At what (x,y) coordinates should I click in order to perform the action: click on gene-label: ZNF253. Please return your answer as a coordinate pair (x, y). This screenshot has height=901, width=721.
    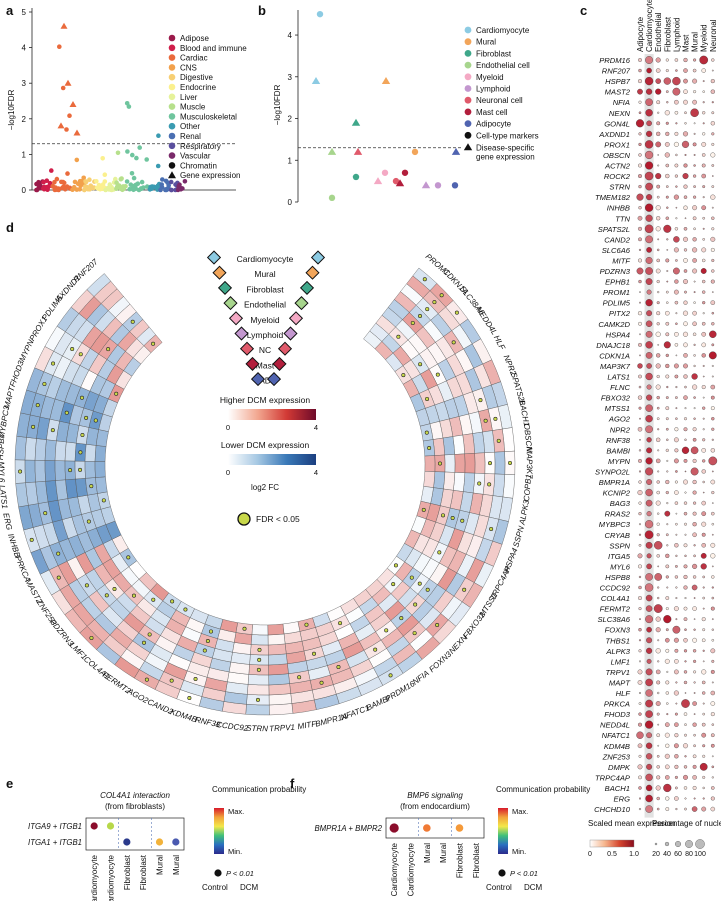
    Looking at the image, I should click on (616, 756).